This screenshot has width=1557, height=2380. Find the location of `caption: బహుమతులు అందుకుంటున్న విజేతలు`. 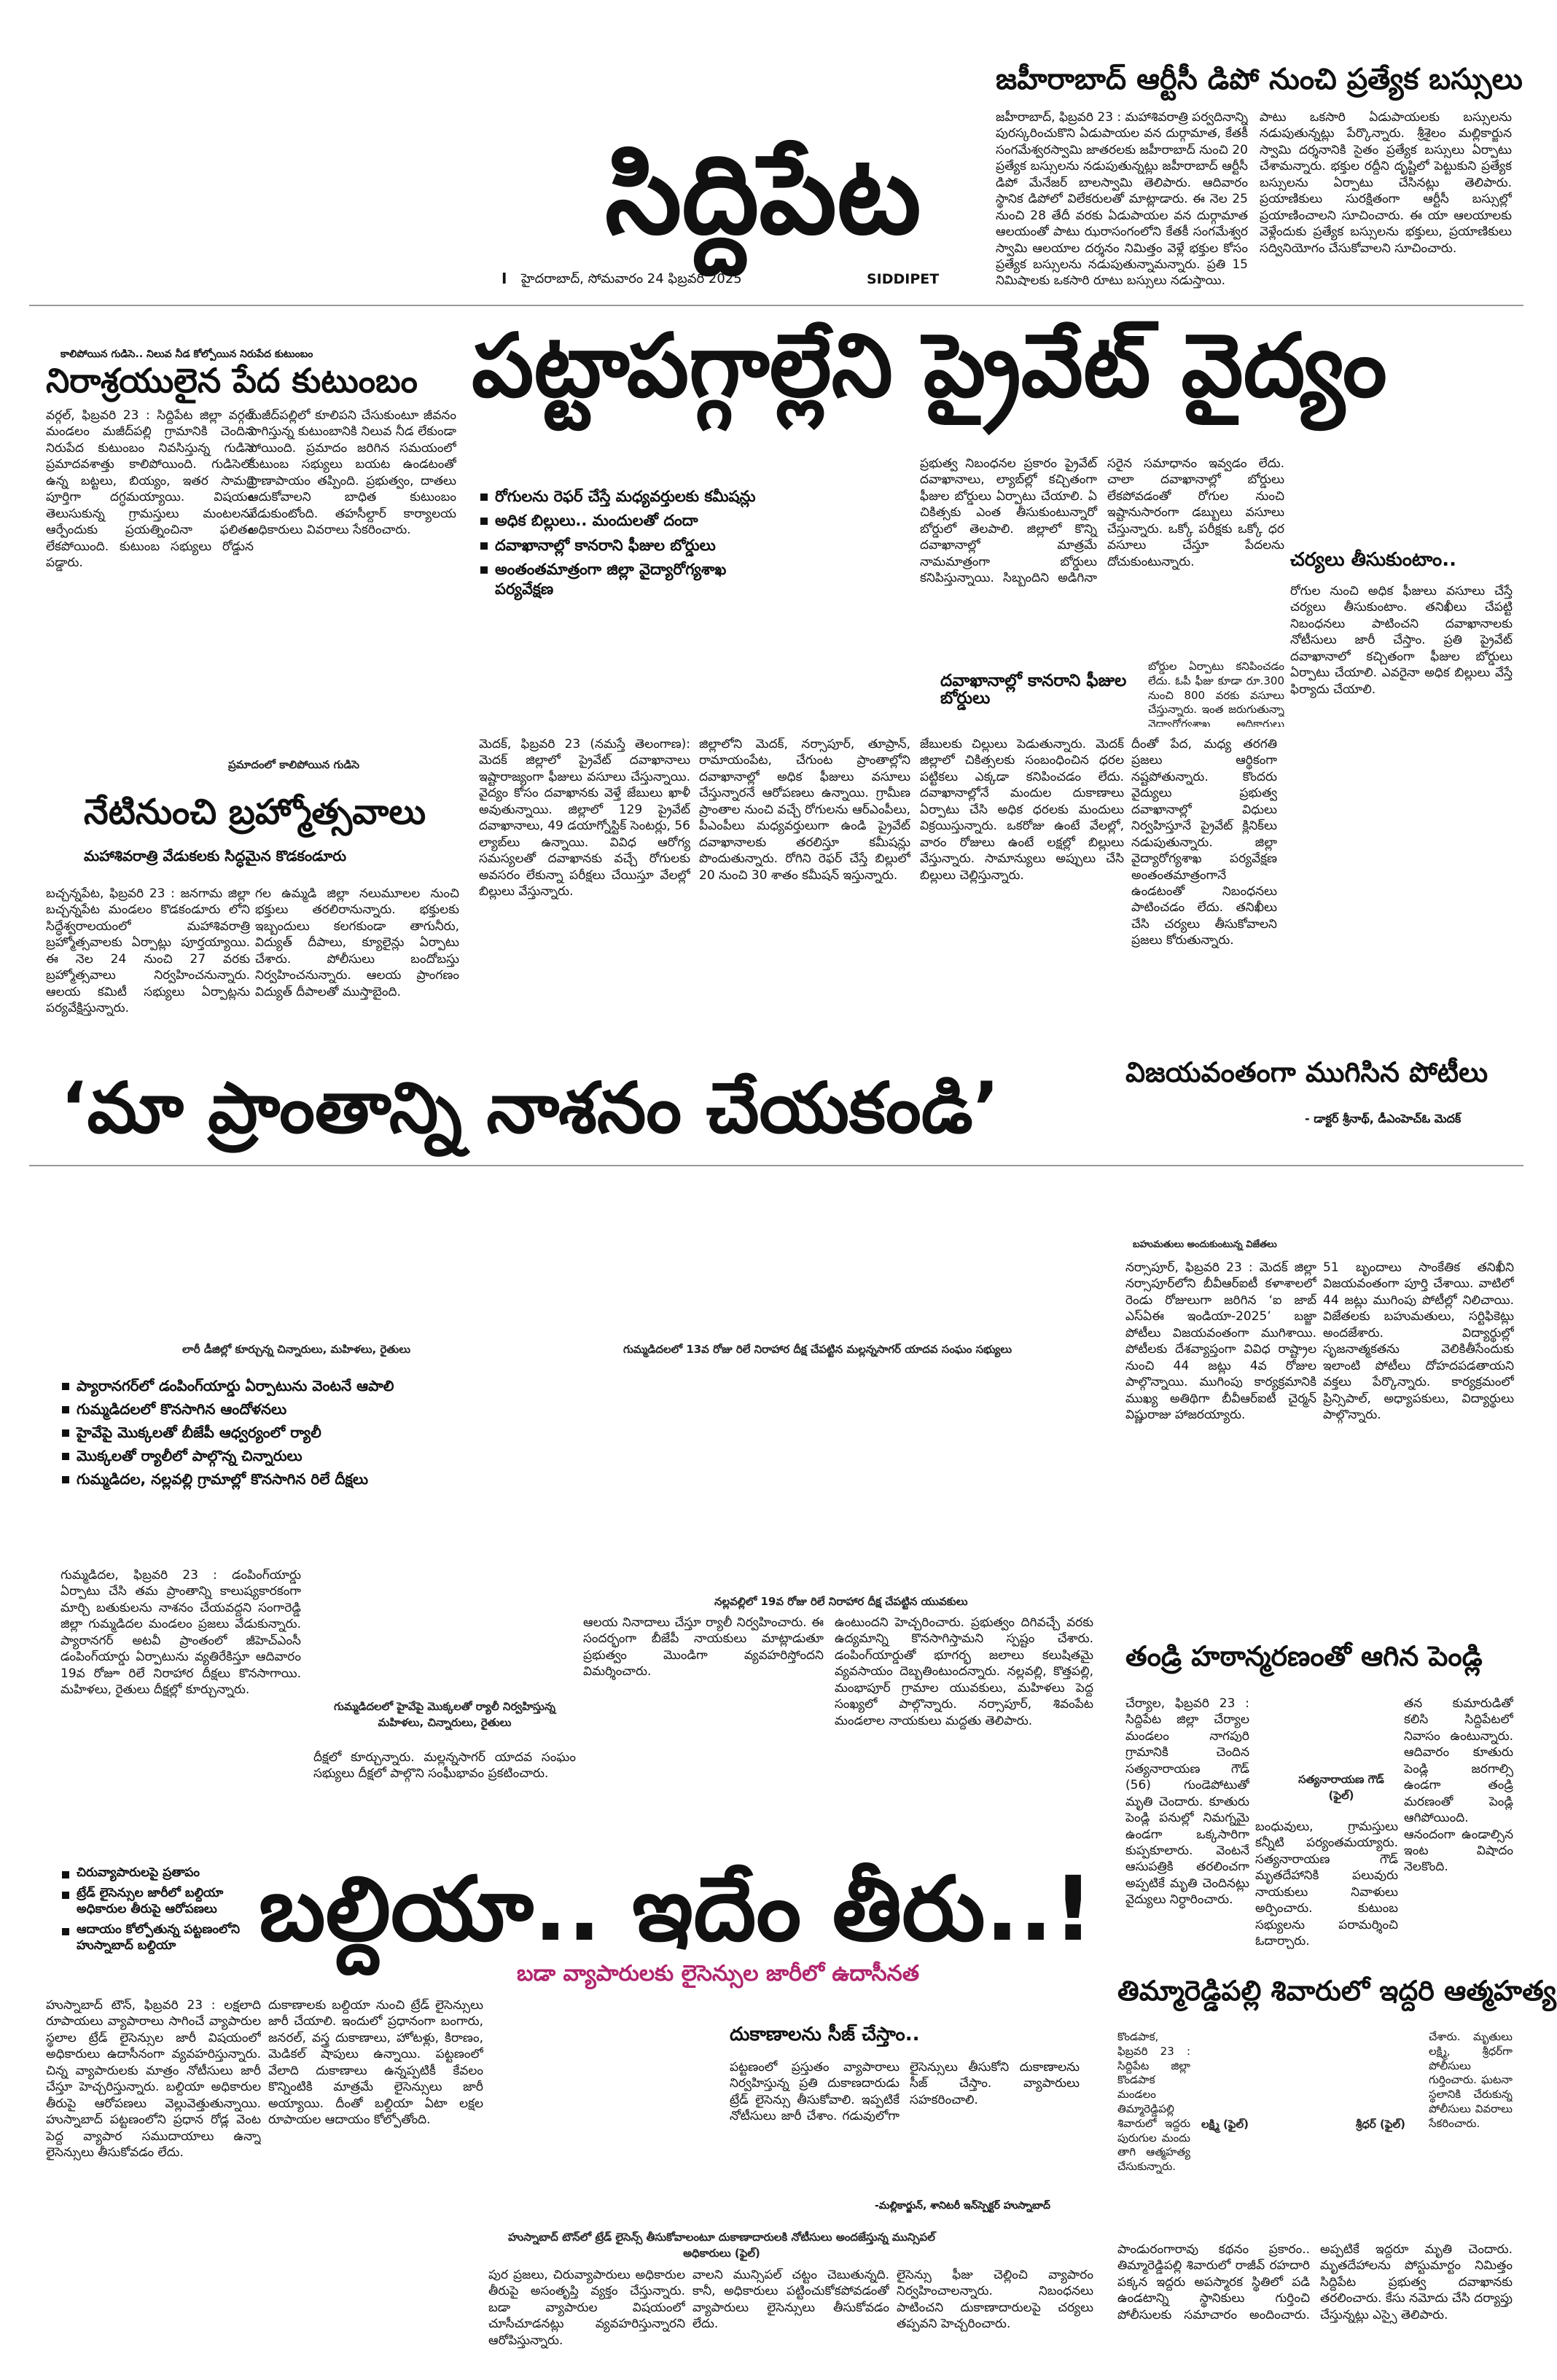

caption: బహుమతులు అందుకుంటున్న విజేతలు is located at coordinates (1205, 1244).